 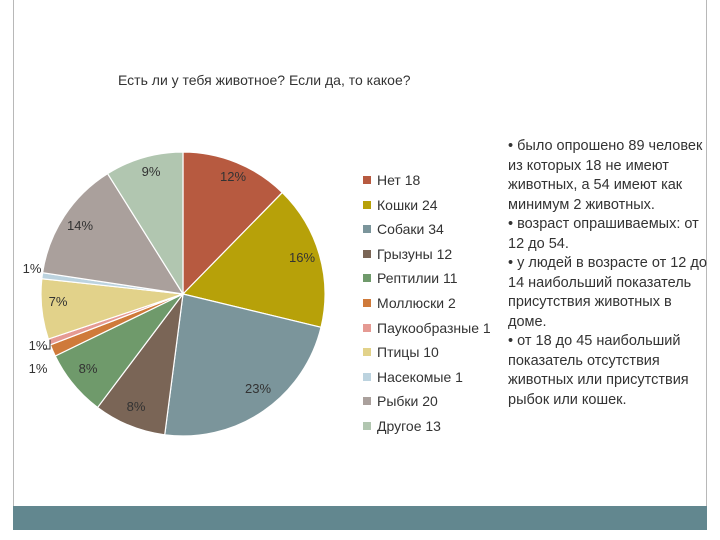 What do you see at coordinates (258, 388) in the screenshot?
I see `pie-percent-label: 23%` at bounding box center [258, 388].